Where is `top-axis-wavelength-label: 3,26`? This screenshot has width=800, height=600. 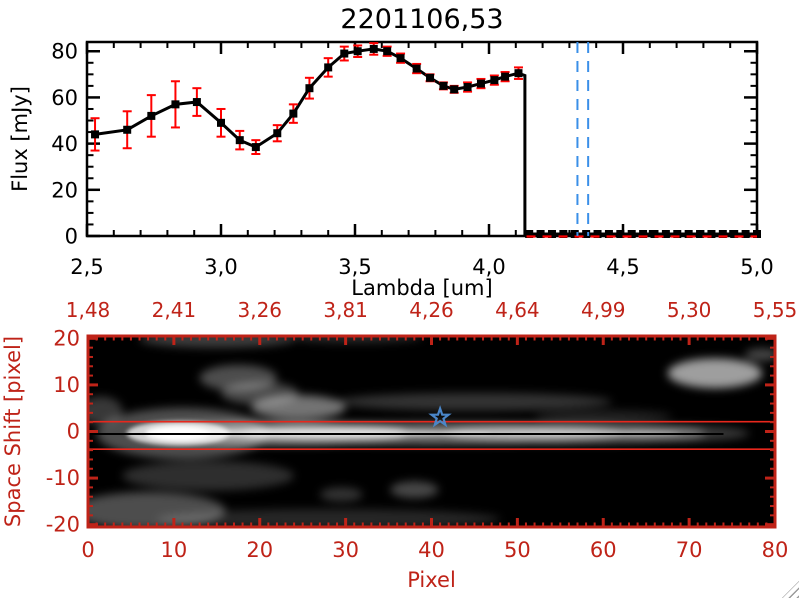 top-axis-wavelength-label: 3,26 is located at coordinates (259, 311).